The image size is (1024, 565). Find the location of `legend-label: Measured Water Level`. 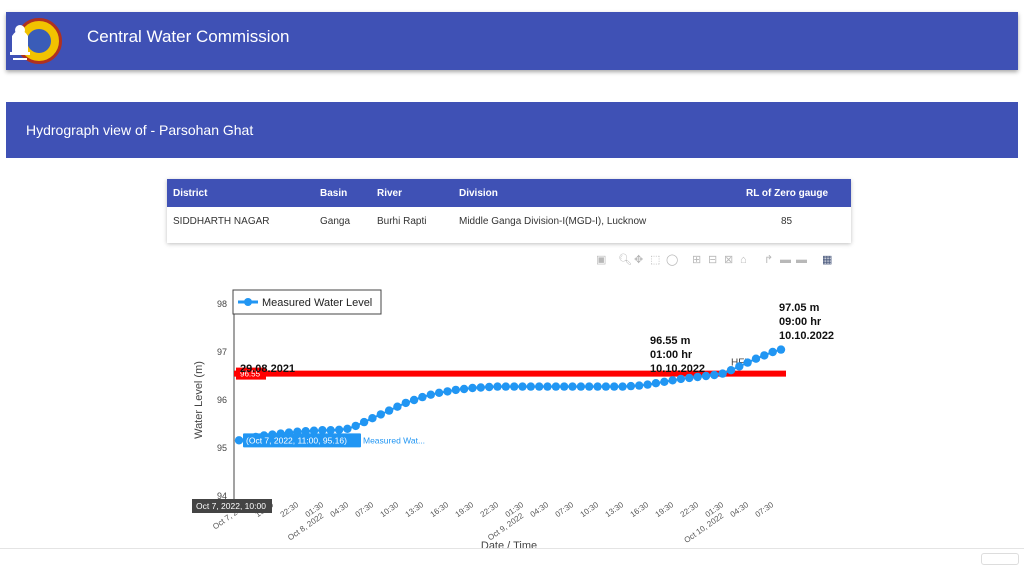

legend-label: Measured Water Level is located at coordinates (317, 303).